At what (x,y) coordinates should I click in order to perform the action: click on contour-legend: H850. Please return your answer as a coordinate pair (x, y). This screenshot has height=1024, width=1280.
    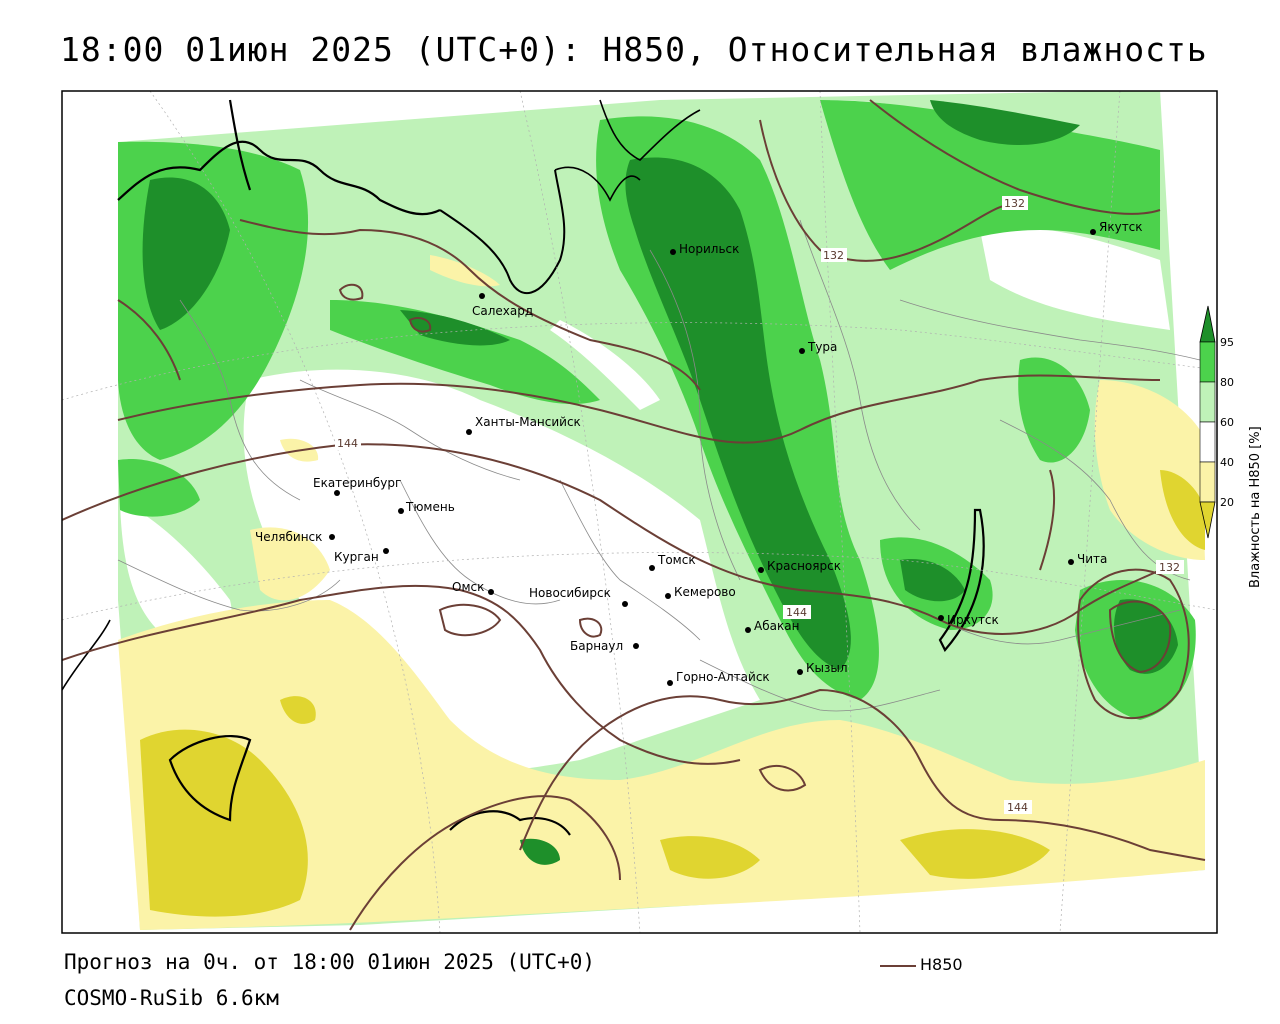
    Looking at the image, I should click on (921, 964).